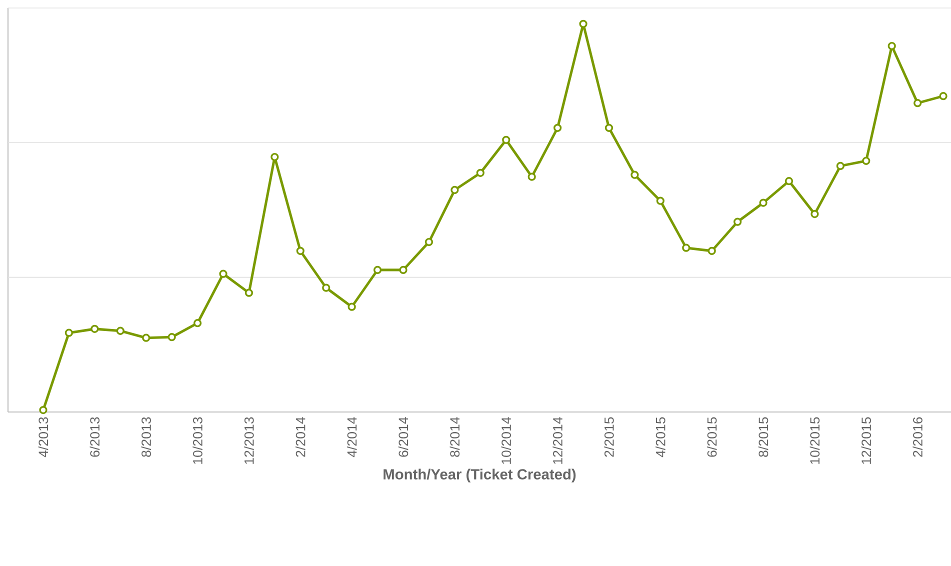 The height and width of the screenshot is (566, 951). I want to click on x-tick-label: 6/2014, so click(403, 437).